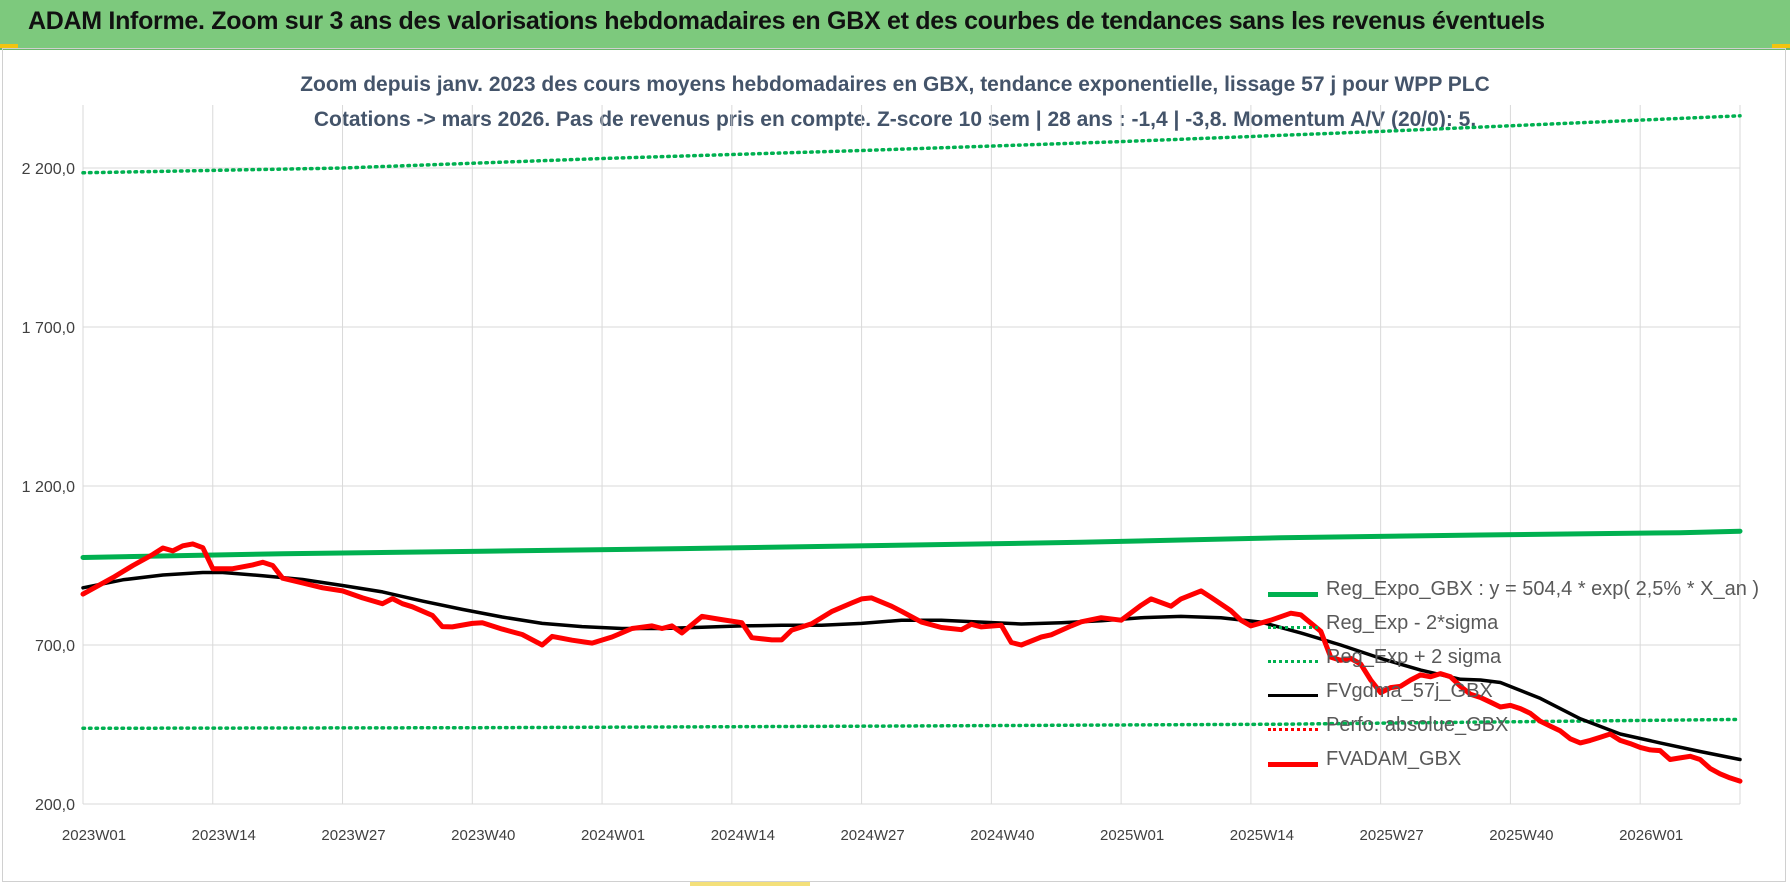  I want to click on x-tick-label: 2025W27, so click(1392, 835).